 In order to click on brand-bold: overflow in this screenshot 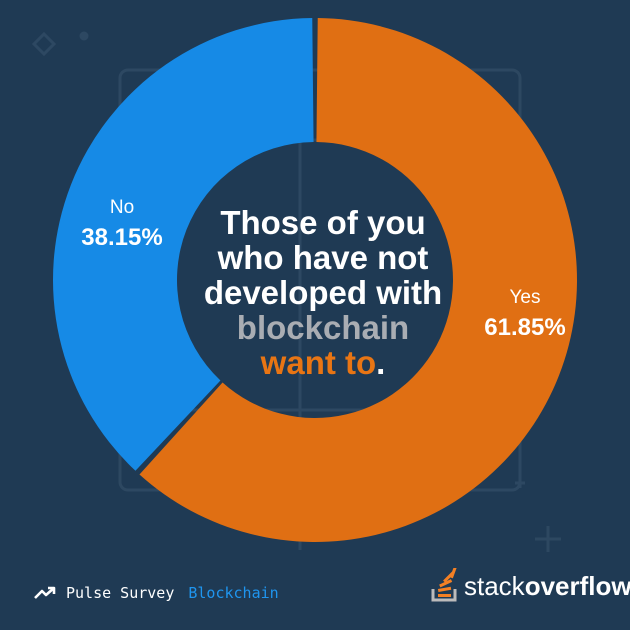, I will do `click(577, 586)`.